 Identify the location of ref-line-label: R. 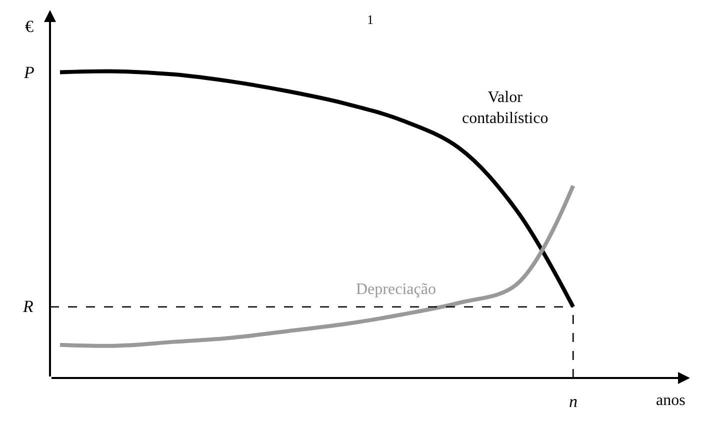
(28, 306).